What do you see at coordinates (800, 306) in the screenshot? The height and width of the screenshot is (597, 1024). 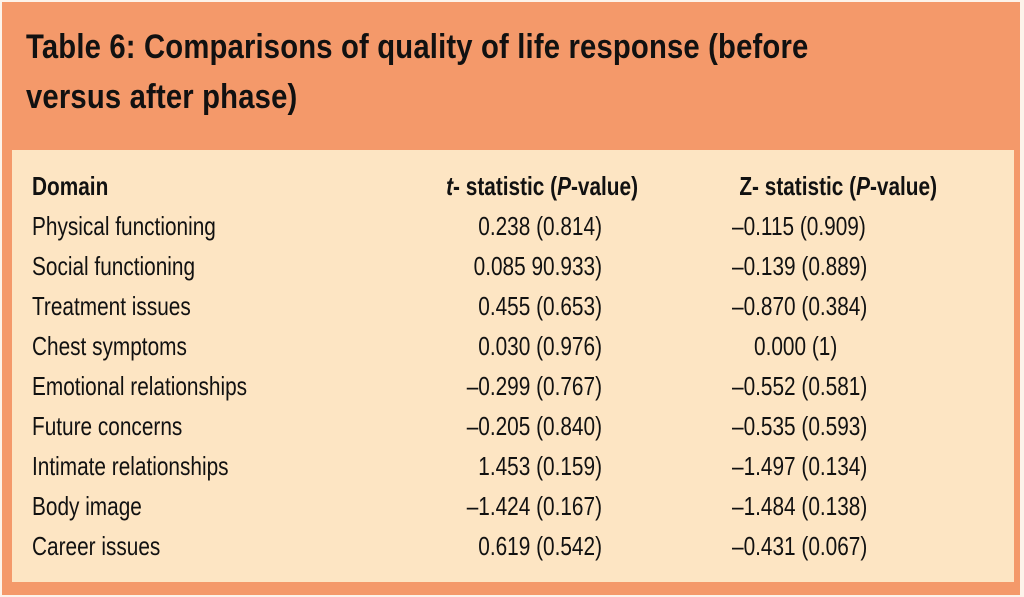 I see `z-statistic-cell: –0.870 (0.384)` at bounding box center [800, 306].